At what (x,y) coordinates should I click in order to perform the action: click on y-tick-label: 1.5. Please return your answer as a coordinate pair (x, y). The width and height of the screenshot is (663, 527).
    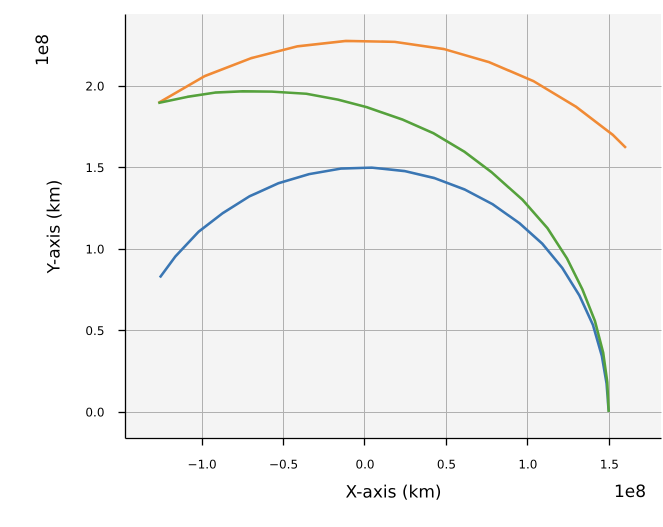
    Looking at the image, I should click on (94, 167).